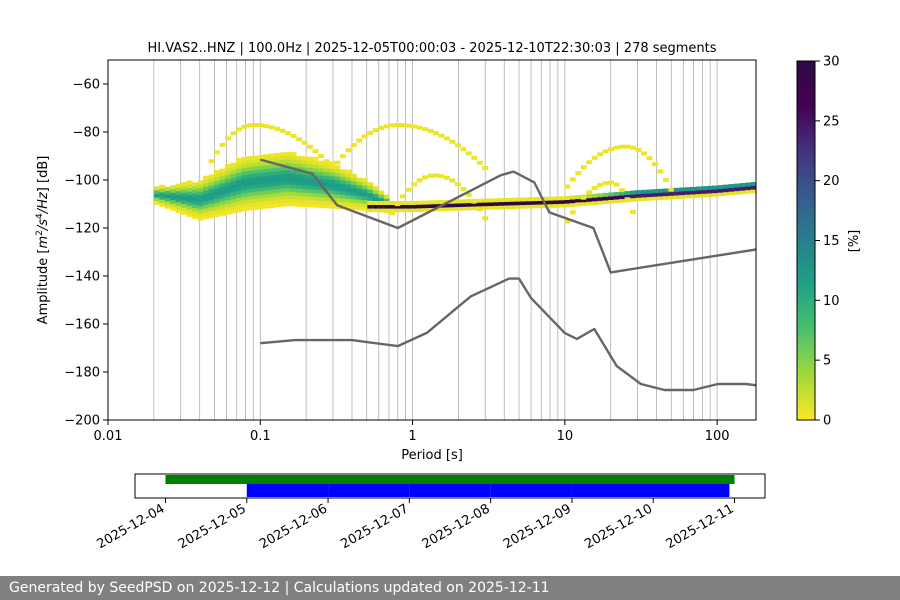 The image size is (900, 600). I want to click on y-axis-label-sup2: 2, so click(40, 233).